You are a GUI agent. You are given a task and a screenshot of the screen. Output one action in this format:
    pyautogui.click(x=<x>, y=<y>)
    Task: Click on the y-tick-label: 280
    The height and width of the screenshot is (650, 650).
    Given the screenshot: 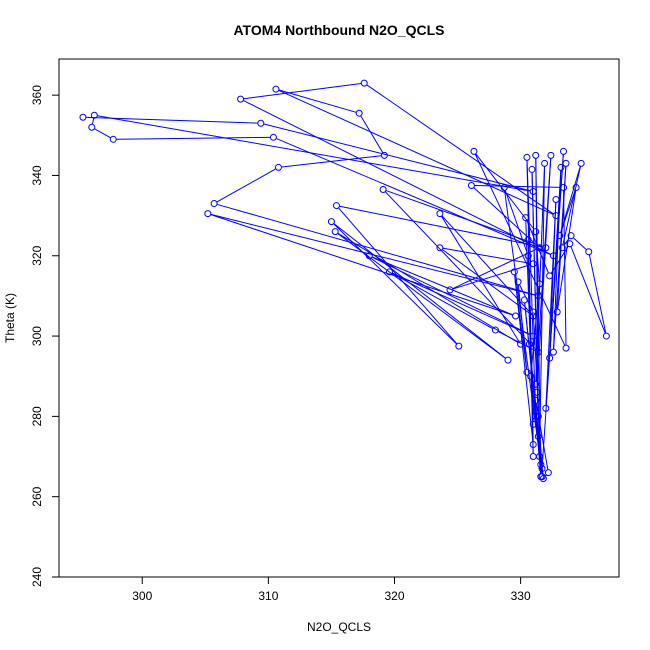 What is the action you would take?
    pyautogui.click(x=37, y=416)
    